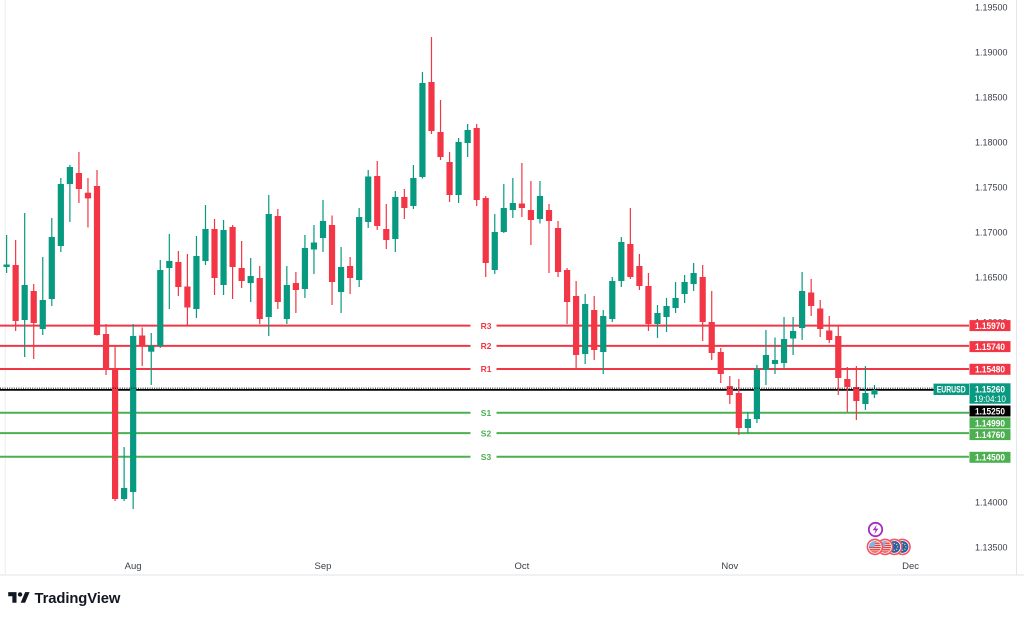 This screenshot has height=619, width=1024. I want to click on svg-text: 1.15480, so click(990, 370).